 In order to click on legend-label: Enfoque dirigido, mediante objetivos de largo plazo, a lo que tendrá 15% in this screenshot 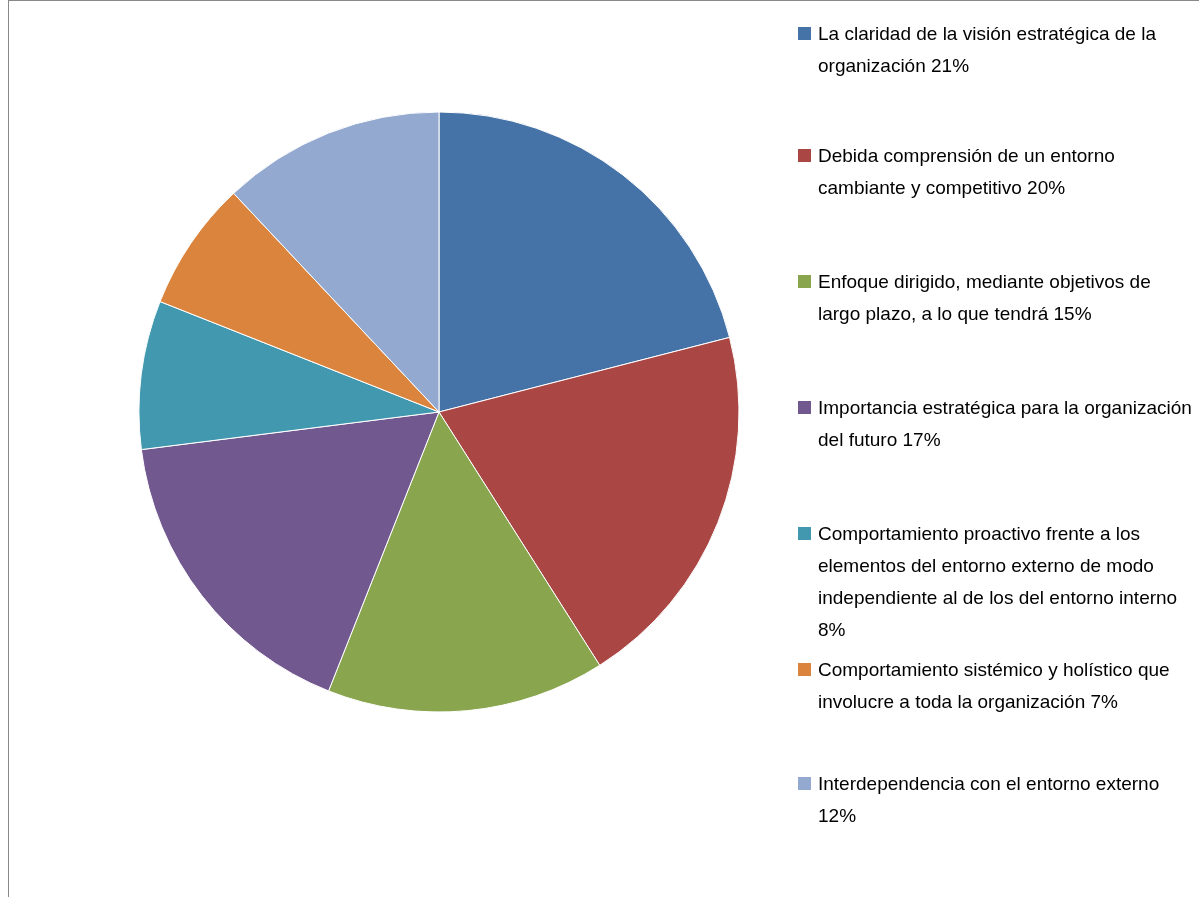, I will do `click(984, 297)`.